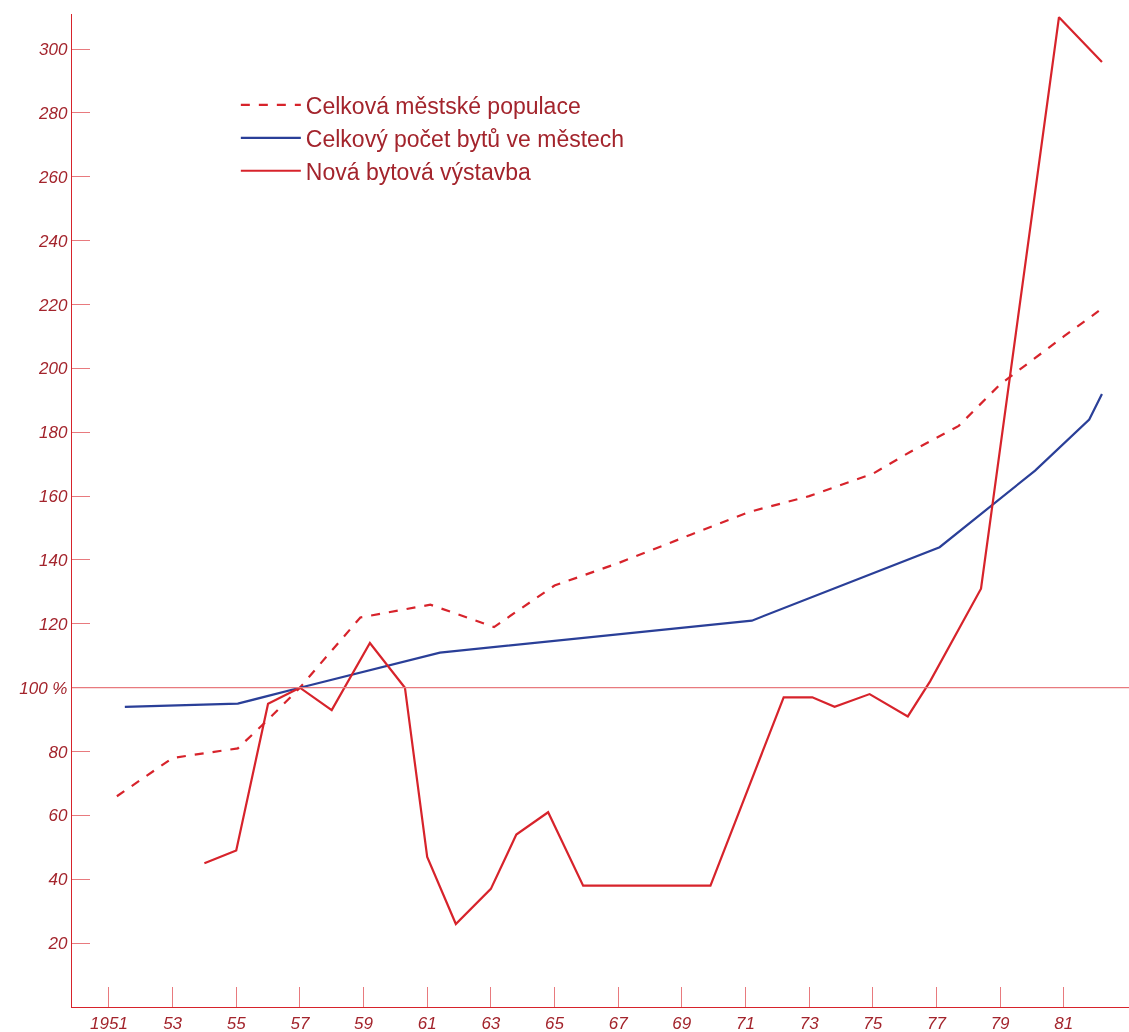  Describe the element at coordinates (443, 105) in the screenshot. I see `legend-label: Celková městské populace` at that location.